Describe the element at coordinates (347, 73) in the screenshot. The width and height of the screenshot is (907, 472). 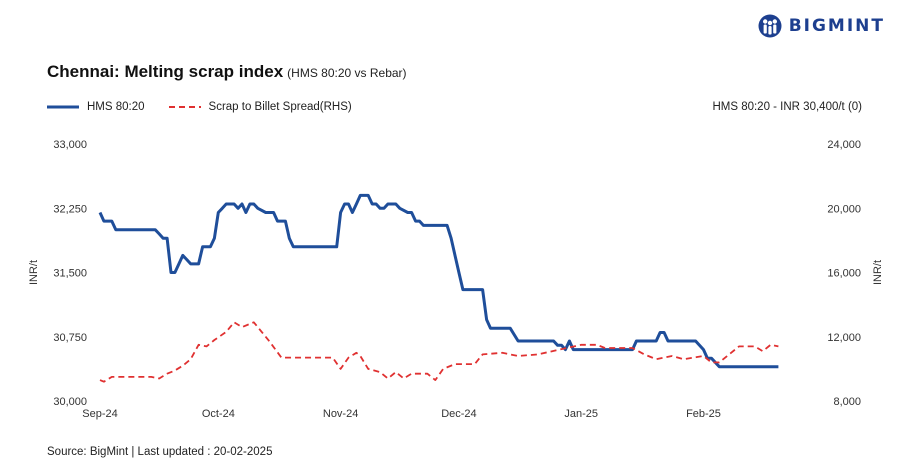
I see `chart-subtitle: (HMS 80:20 vs Rebar)` at that location.